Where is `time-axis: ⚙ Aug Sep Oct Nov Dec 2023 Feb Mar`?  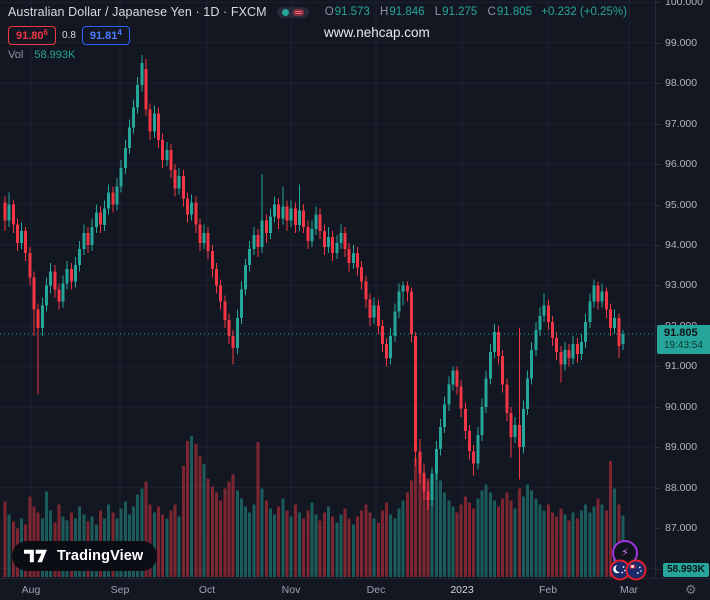
time-axis: ⚙ Aug Sep Oct Nov Dec 2023 Feb Mar is located at coordinates (355, 589).